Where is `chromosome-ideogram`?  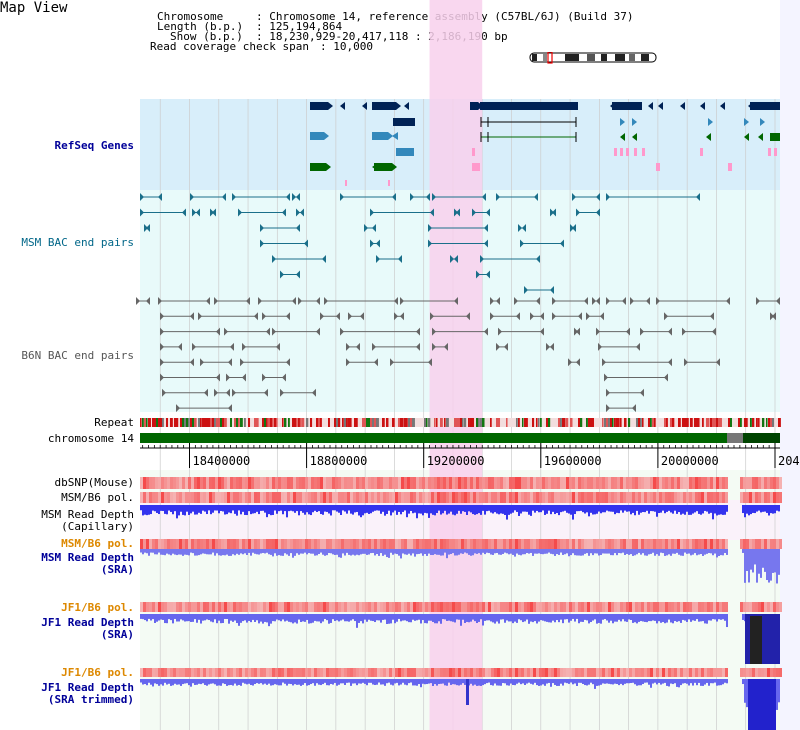
chromosome-ideogram is located at coordinates (593, 58).